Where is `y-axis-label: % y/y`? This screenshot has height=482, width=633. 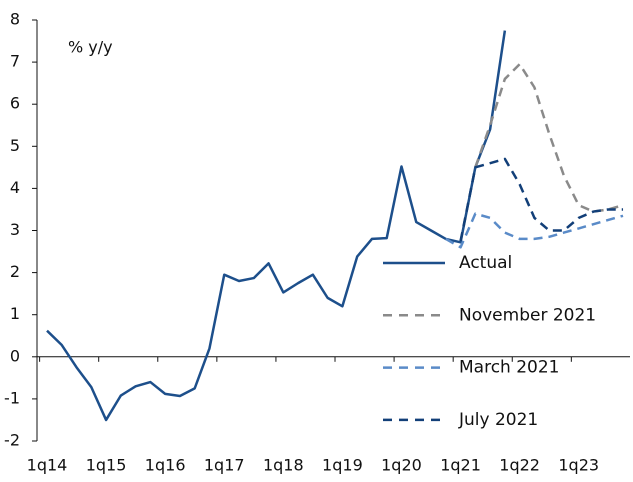
y-axis-label: % y/y is located at coordinates (90, 47).